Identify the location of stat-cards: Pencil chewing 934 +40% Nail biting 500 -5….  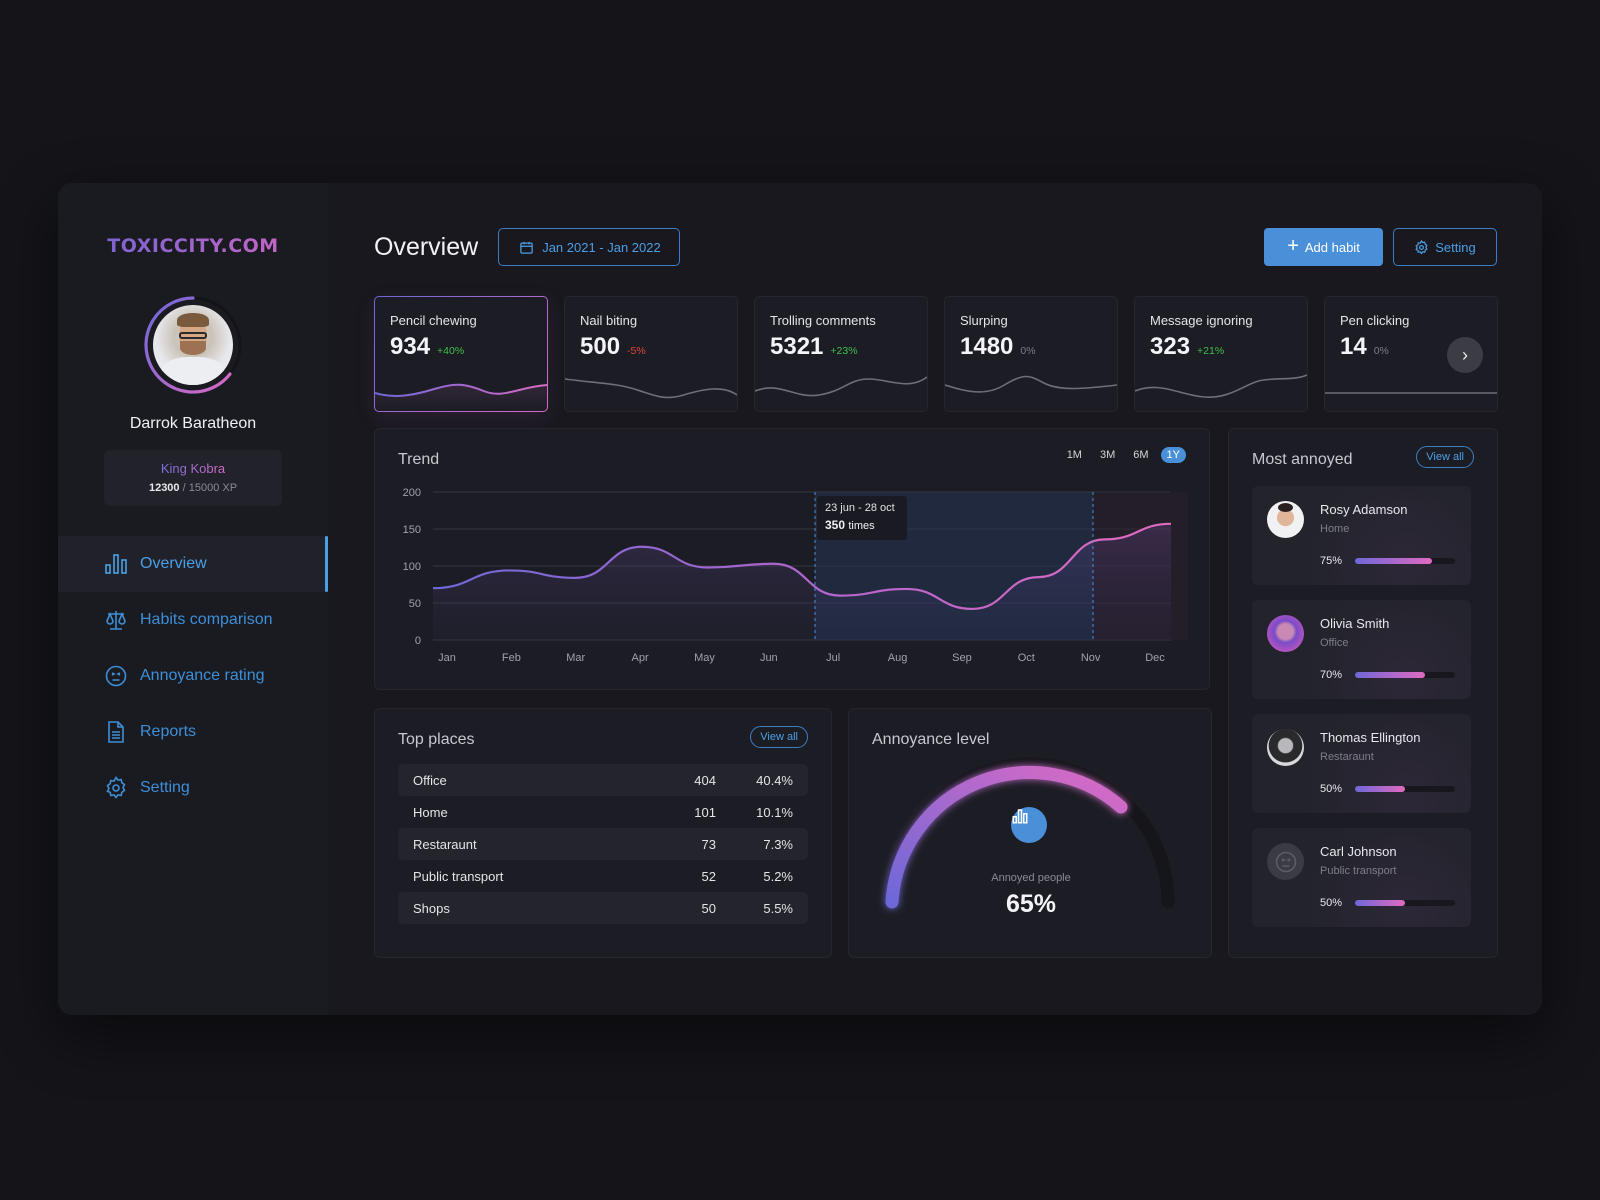
(936, 354).